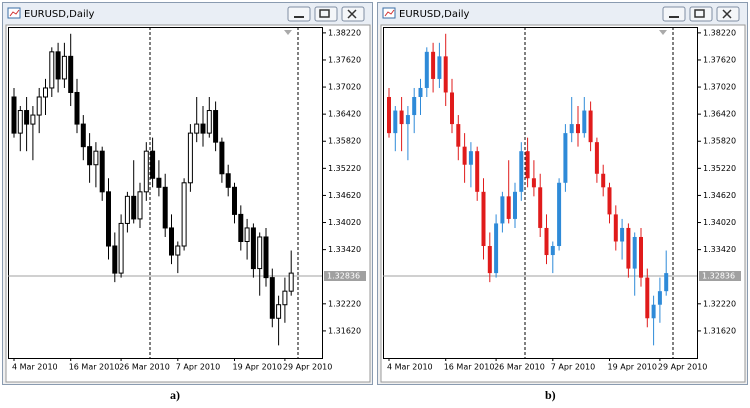 Image resolution: width=750 pixels, height=408 pixels. Describe the element at coordinates (343, 275) in the screenshot. I see `price-label: 1.32836` at that location.